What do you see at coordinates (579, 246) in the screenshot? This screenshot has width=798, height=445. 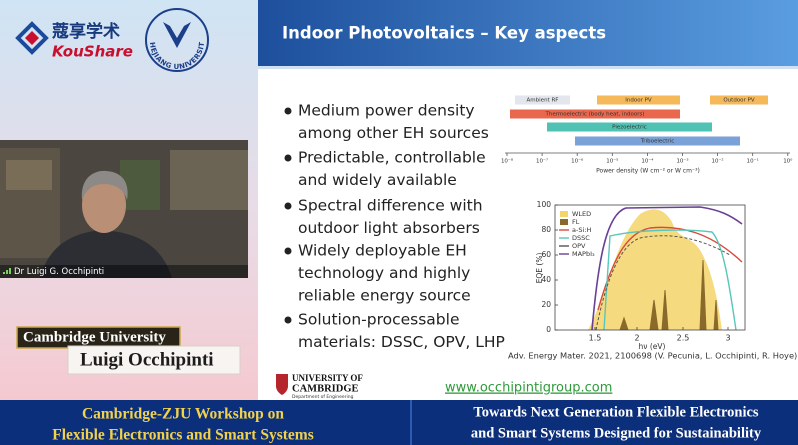 I see `legend-label: OPV` at bounding box center [579, 246].